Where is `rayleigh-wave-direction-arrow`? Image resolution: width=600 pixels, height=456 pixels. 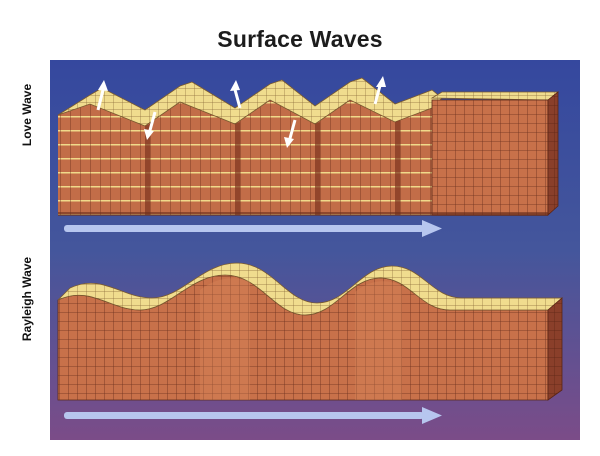
rayleigh-wave-direction-arrow is located at coordinates (253, 415).